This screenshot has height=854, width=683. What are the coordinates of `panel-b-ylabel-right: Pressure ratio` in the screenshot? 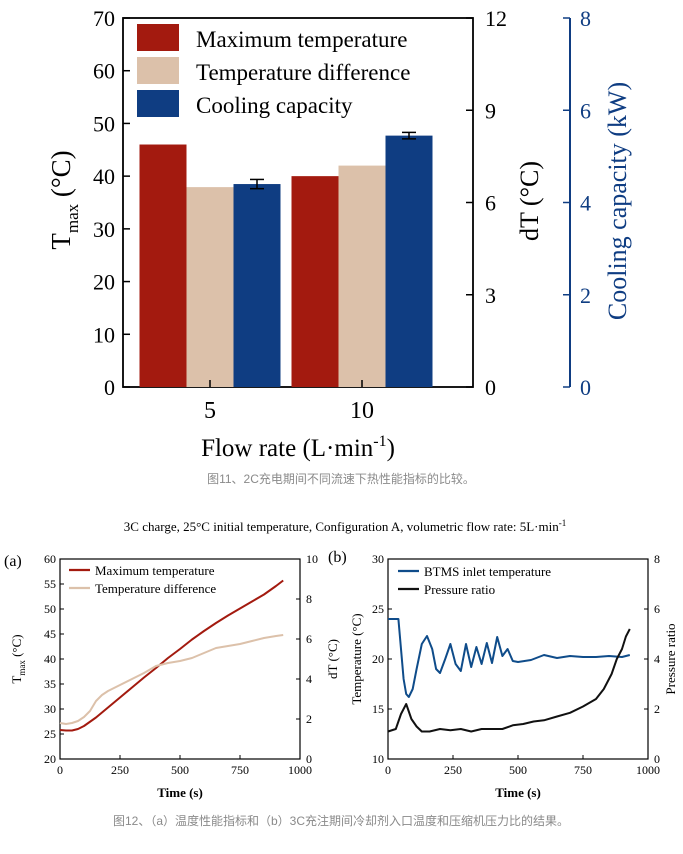 It's located at (670, 658).